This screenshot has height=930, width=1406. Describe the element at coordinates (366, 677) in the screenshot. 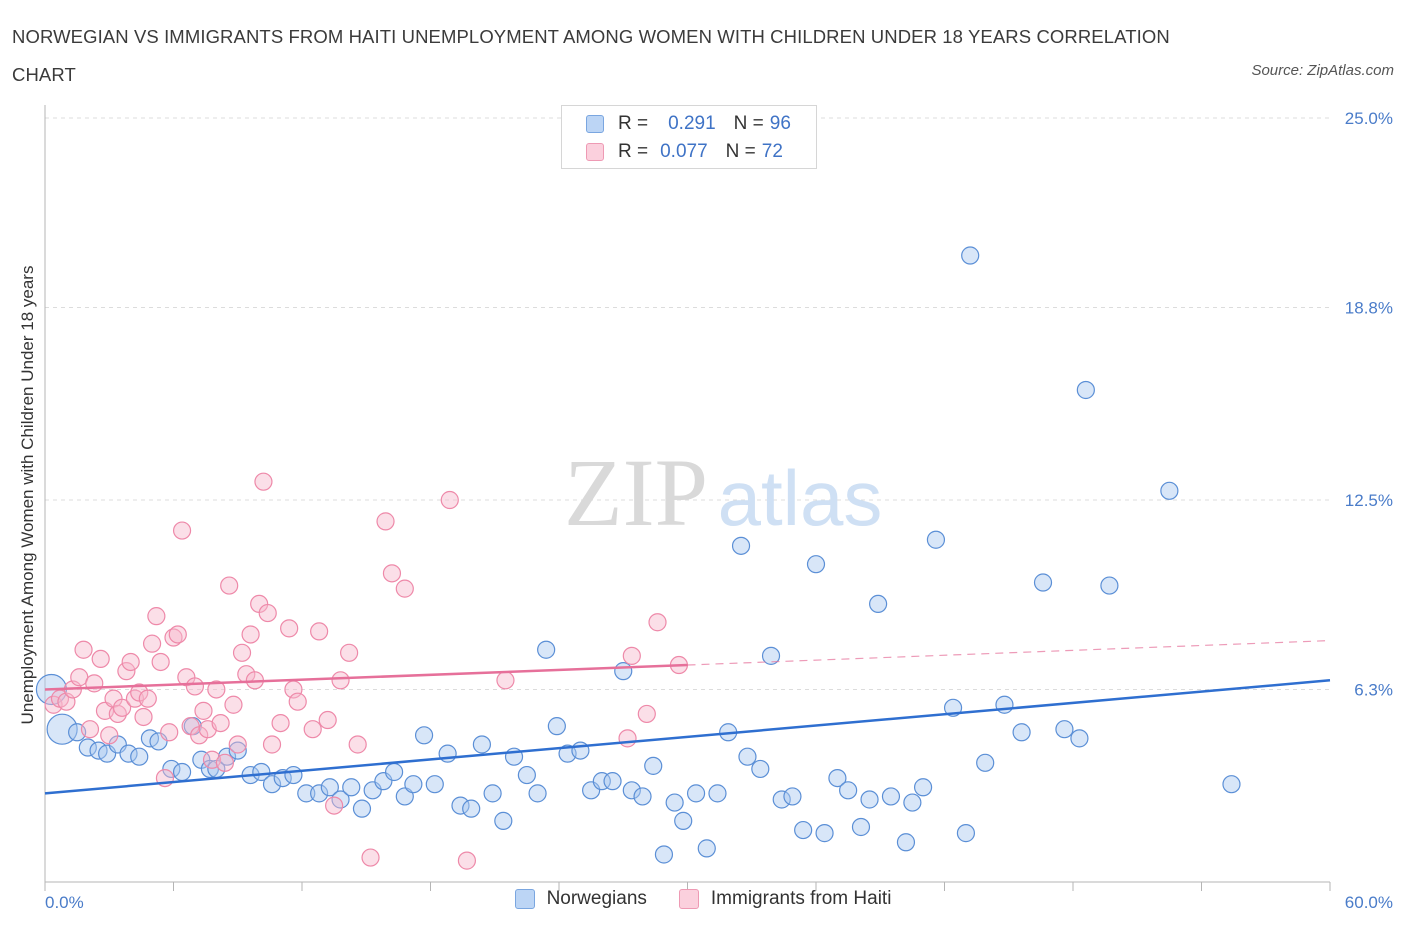

I see `trend-line-haiti` at that location.